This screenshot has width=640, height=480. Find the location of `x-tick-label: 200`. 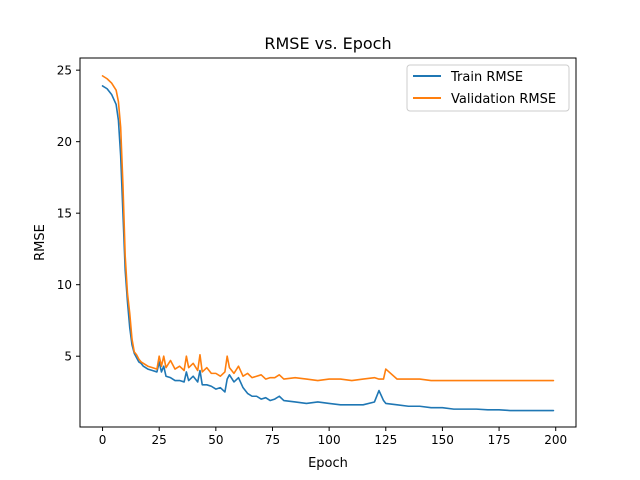

x-tick-label: 200 is located at coordinates (555, 440).